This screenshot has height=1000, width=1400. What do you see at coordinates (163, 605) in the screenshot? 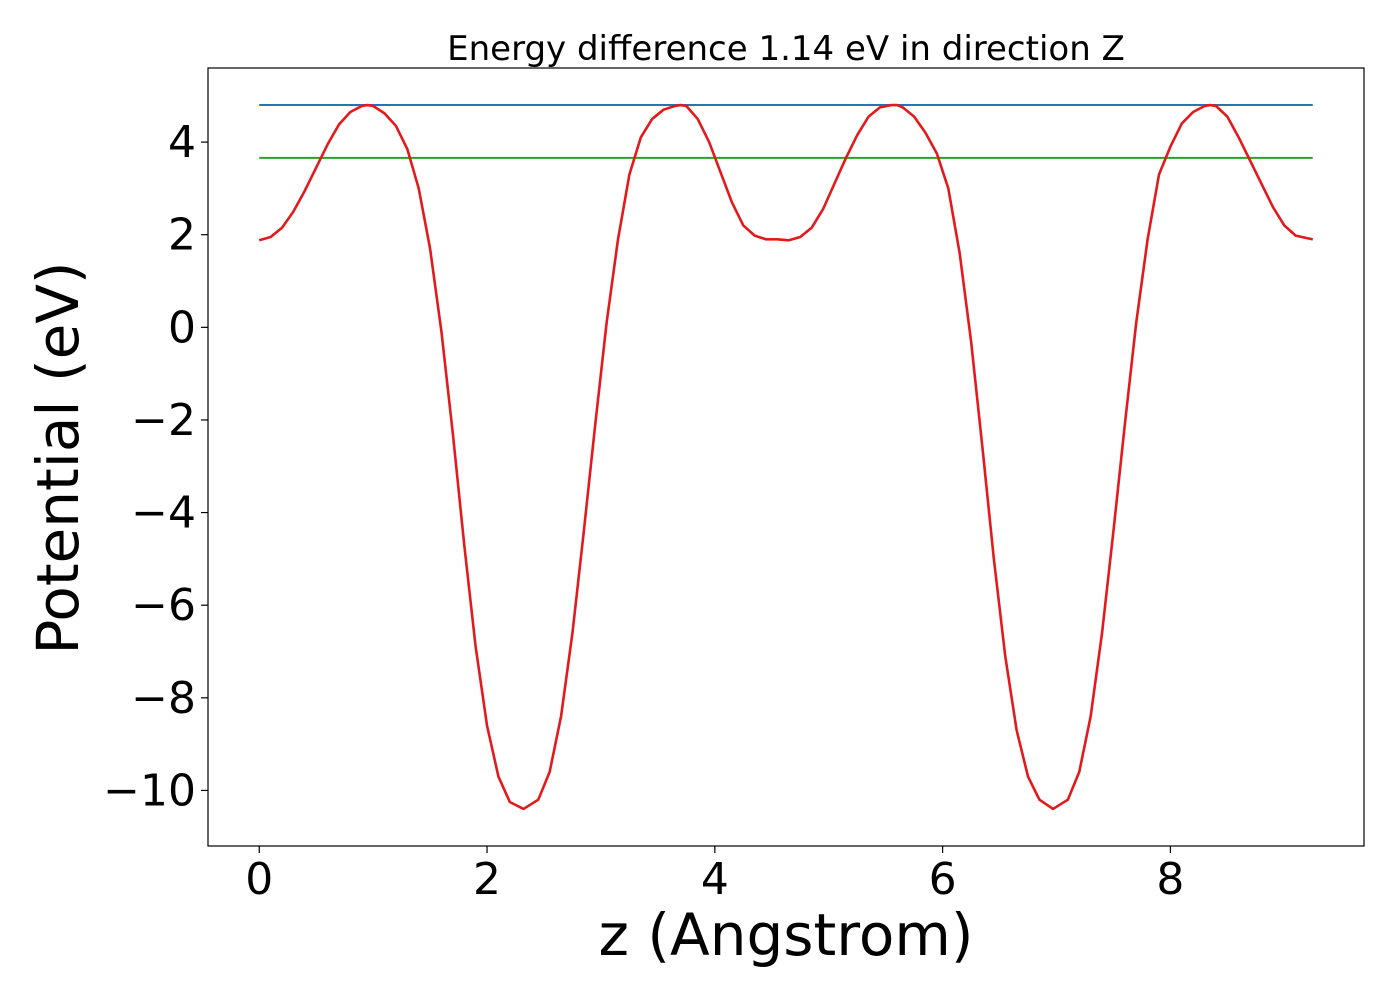
I see `y-tick-label: −6` at bounding box center [163, 605].